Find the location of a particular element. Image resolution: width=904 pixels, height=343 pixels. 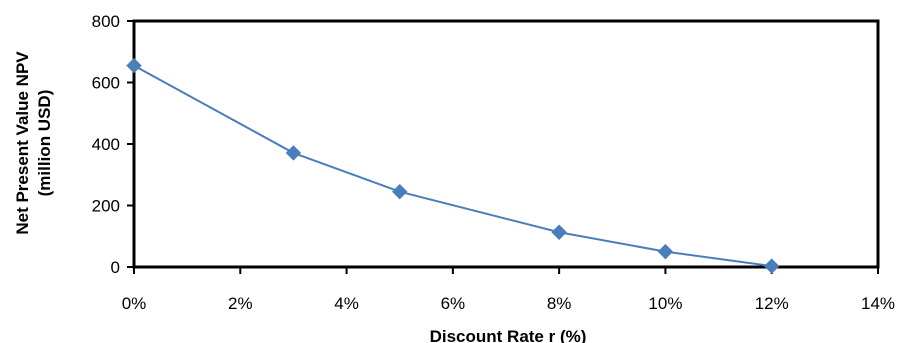

x-tick-label: 4% is located at coordinates (346, 303).